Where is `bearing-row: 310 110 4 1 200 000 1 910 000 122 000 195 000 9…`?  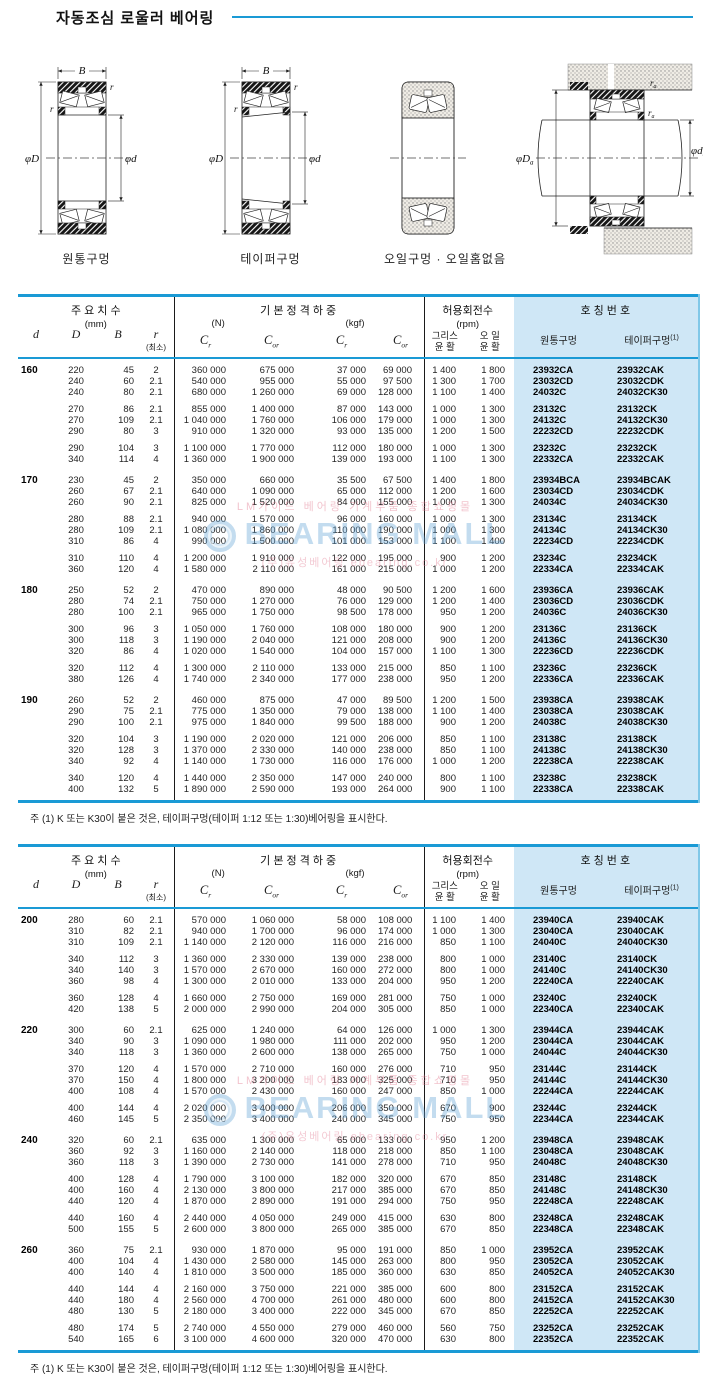 bearing-row: 310 110 4 1 200 000 1 910 000 122 000 195 000 9… is located at coordinates (358, 558).